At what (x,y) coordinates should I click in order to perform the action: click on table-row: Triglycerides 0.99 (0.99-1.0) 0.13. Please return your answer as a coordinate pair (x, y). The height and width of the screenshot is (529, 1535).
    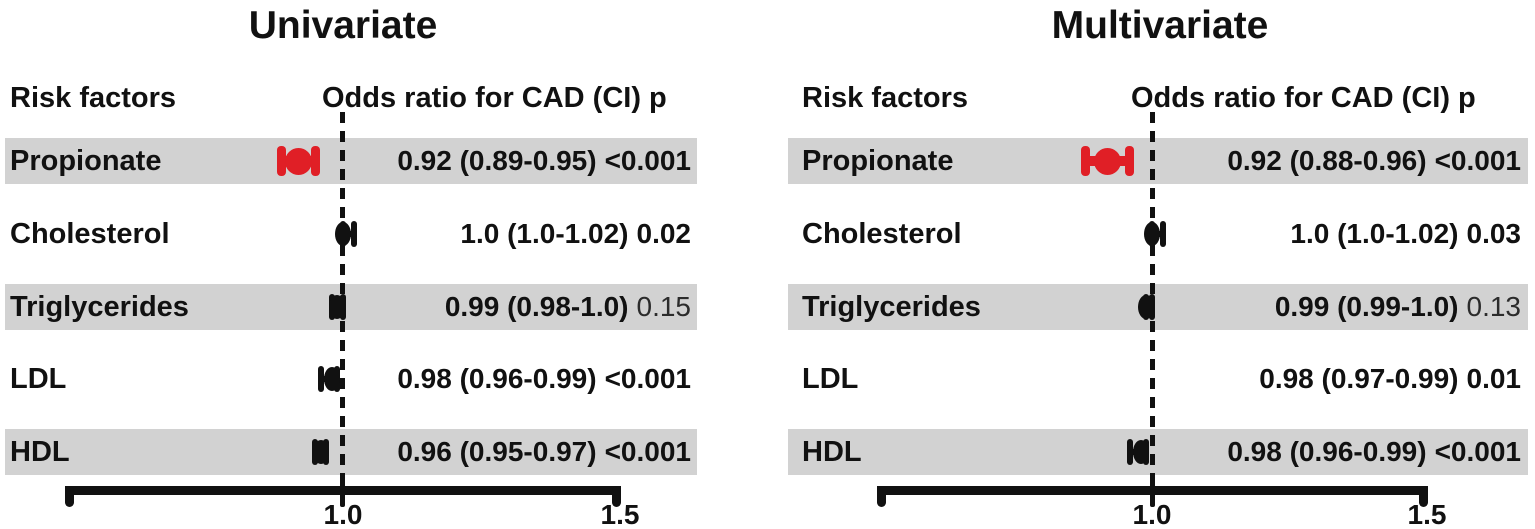
    Looking at the image, I should click on (1158, 307).